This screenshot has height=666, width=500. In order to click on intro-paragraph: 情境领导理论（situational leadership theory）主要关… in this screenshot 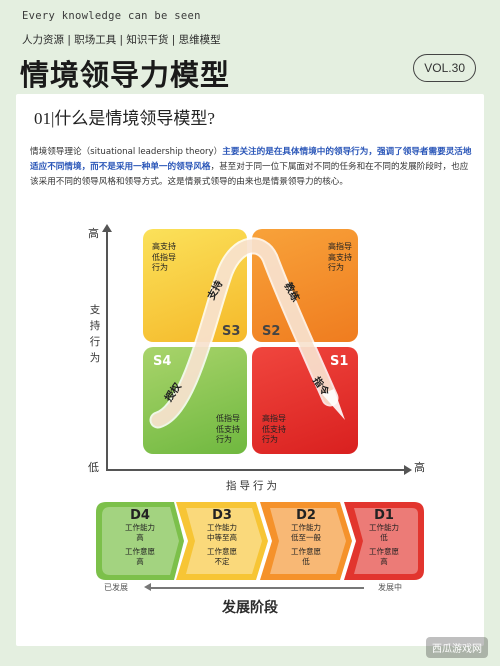, I will do `click(253, 167)`.